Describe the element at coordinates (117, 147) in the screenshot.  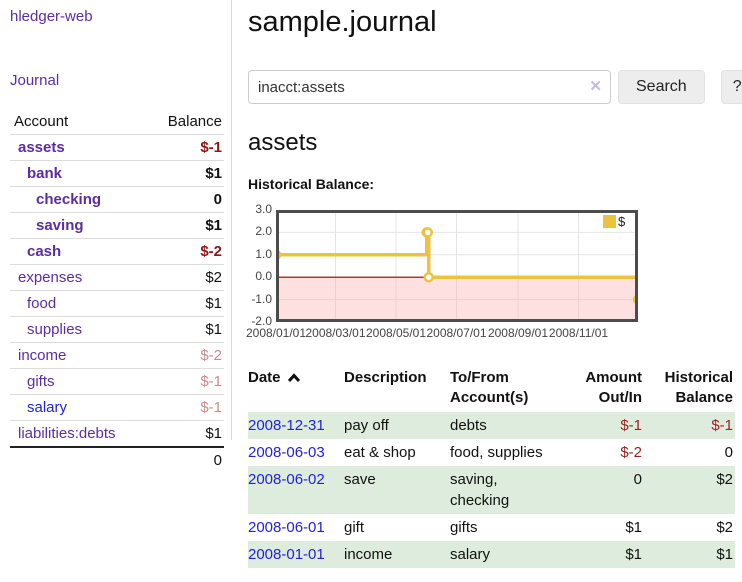
I see `account-row: assets $-1` at that location.